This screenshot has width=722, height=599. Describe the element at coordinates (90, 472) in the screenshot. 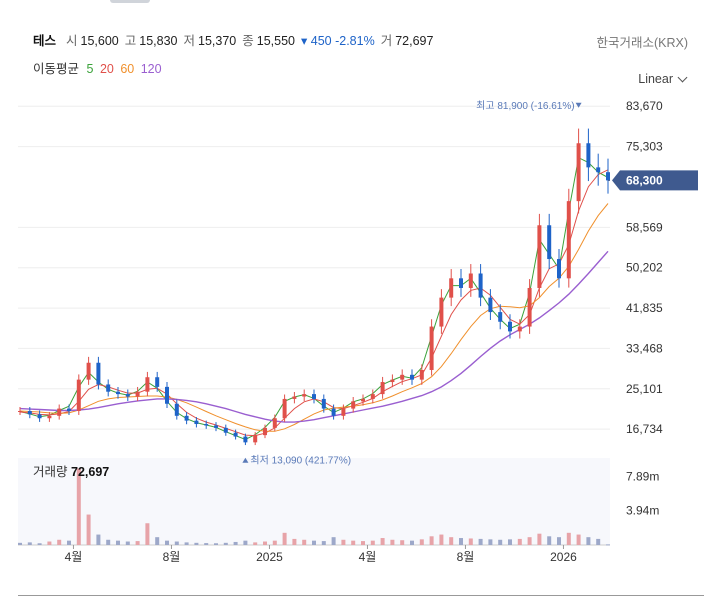

I see `volume-panel-value: 72,697` at that location.